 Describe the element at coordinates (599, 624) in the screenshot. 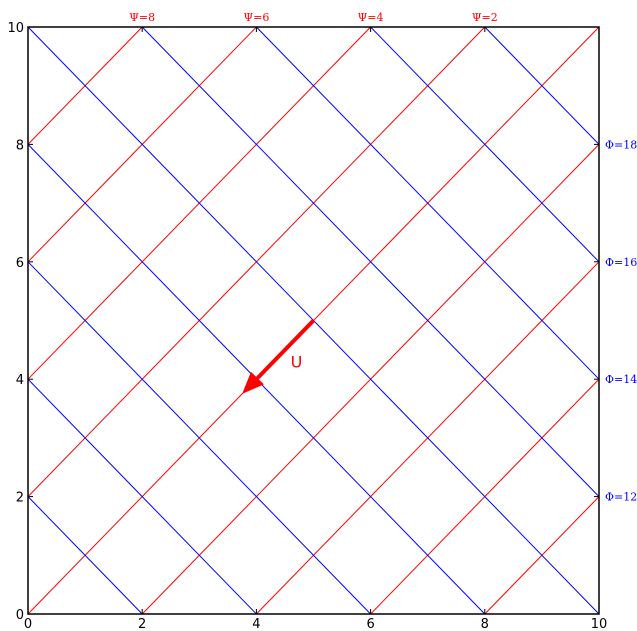

I see `x-tick-label-5: 10` at that location.